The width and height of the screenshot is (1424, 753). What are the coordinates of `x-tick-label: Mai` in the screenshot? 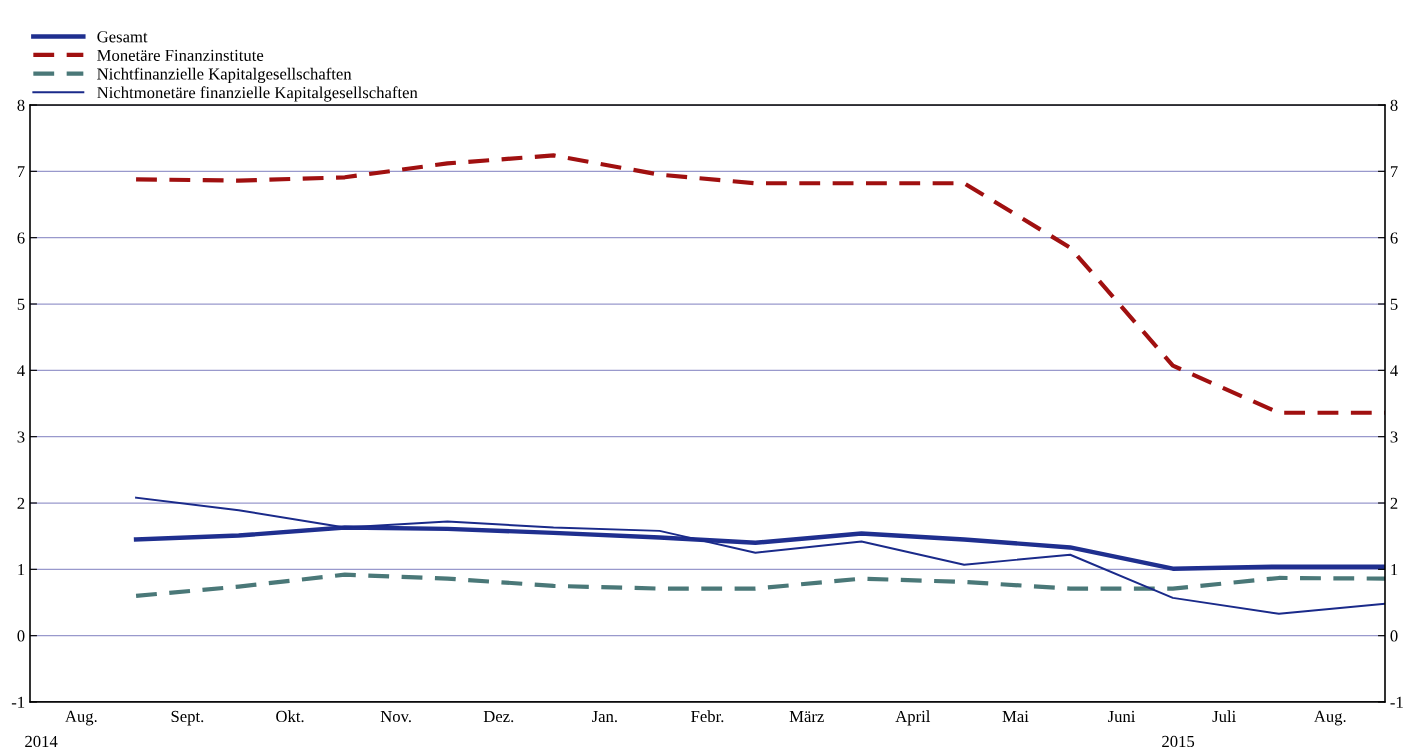 It's located at (1015, 716).